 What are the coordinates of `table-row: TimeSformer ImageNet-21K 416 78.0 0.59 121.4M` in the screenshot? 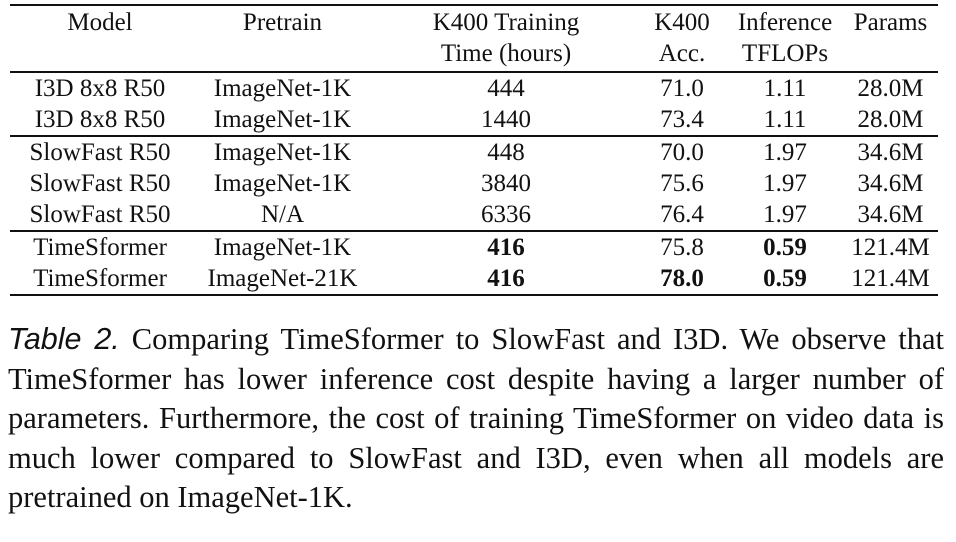 It's located at (474, 279).